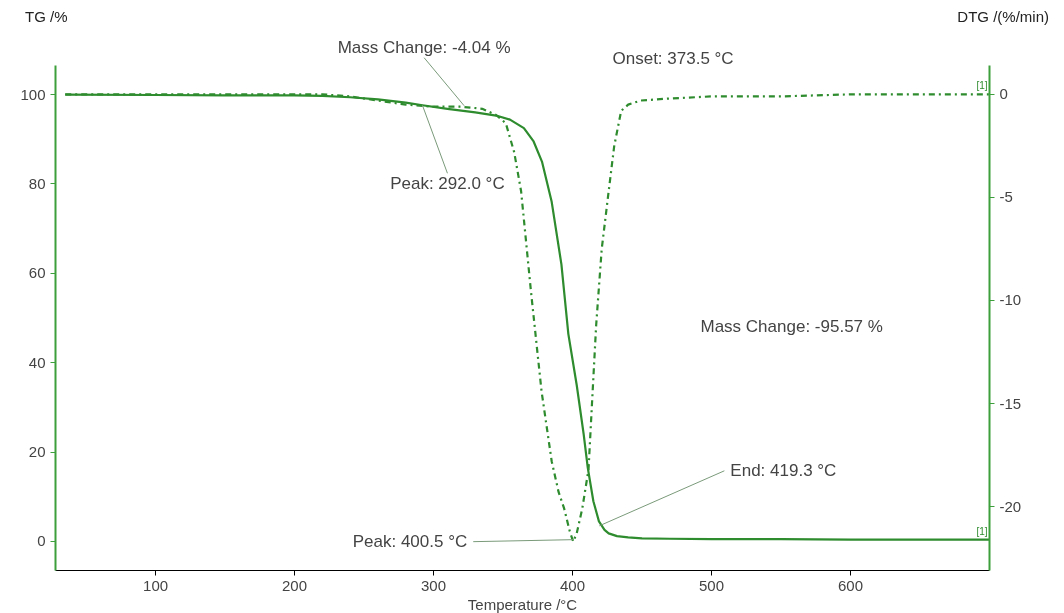 Image resolution: width=1064 pixels, height=613 pixels. Describe the element at coordinates (1006, 197) in the screenshot. I see `y2-tick-label: -5` at that location.